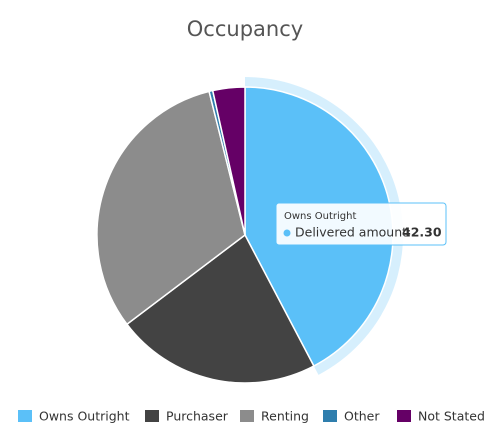  What do you see at coordinates (353, 232) in the screenshot?
I see `tooltip-label: Delivered amount:` at bounding box center [353, 232].